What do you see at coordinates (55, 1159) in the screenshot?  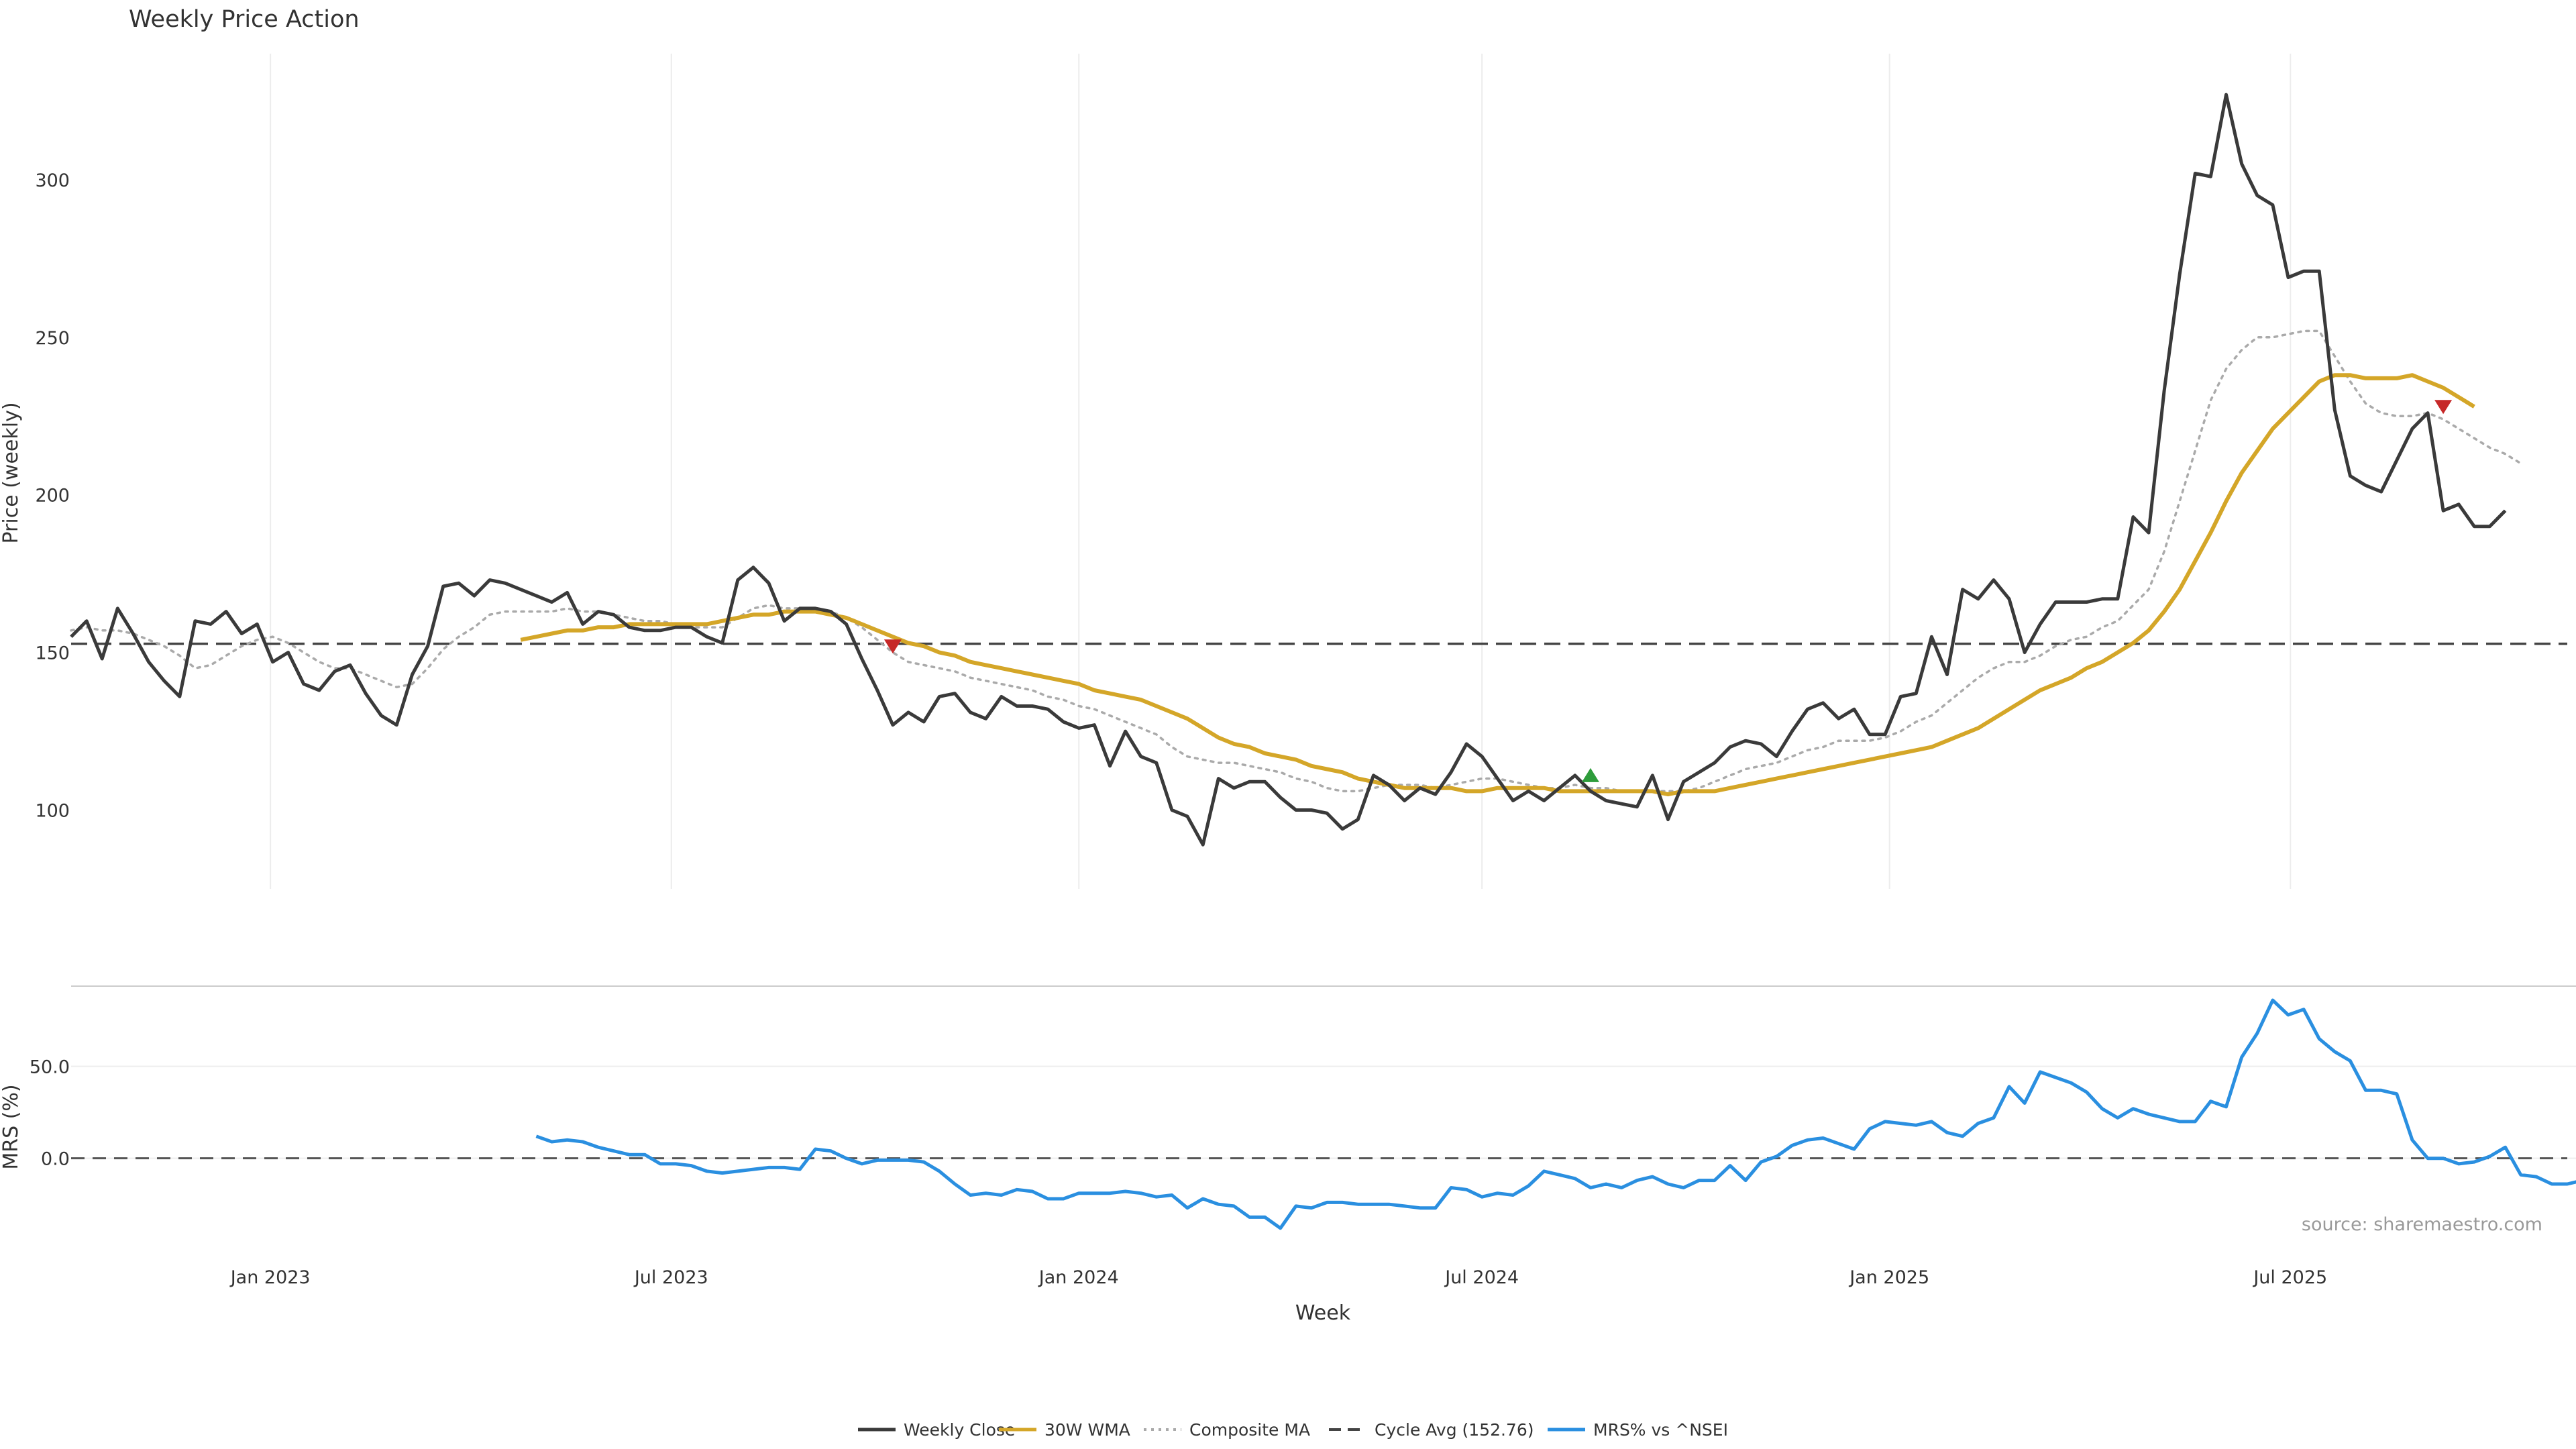 I see `mrs-y-tick-label: 0.0` at bounding box center [55, 1159].